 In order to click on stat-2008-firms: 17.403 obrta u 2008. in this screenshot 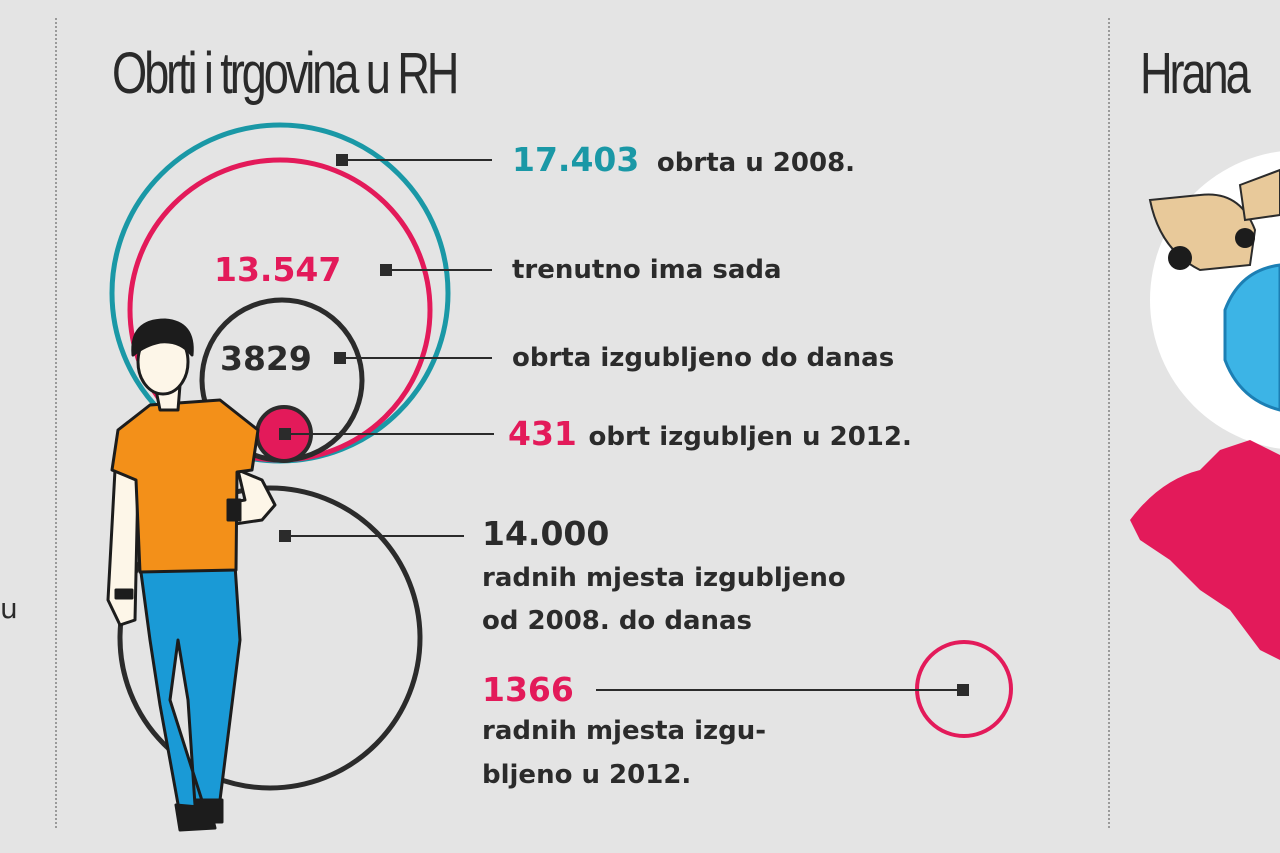, I will do `click(683, 159)`.